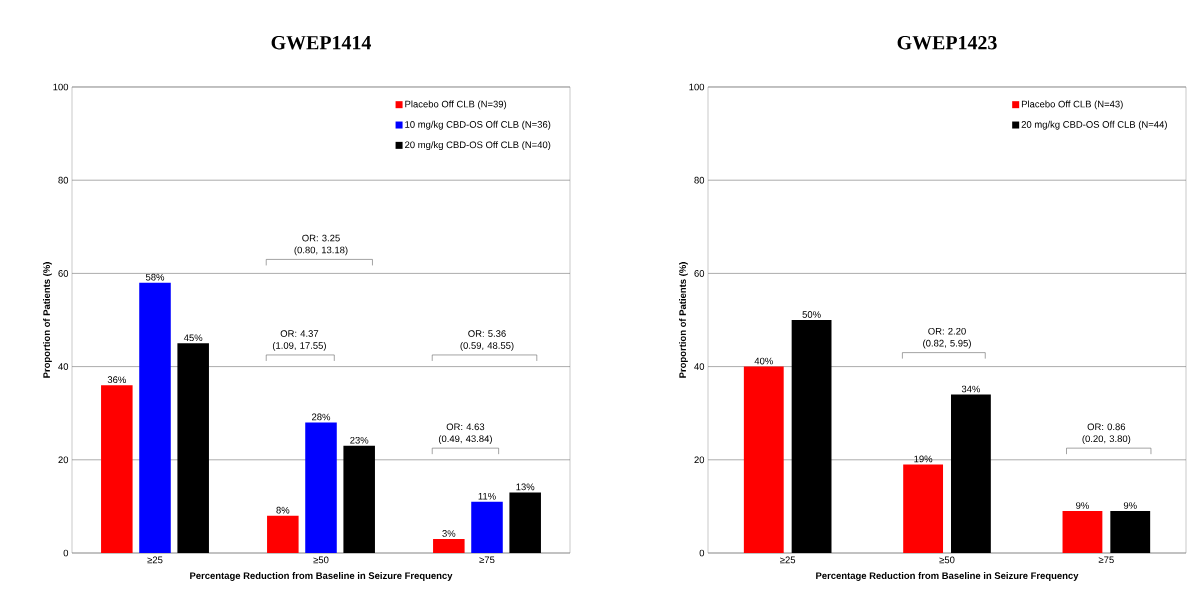 The image size is (1191, 600). I want to click on data-label: 11%, so click(487, 496).